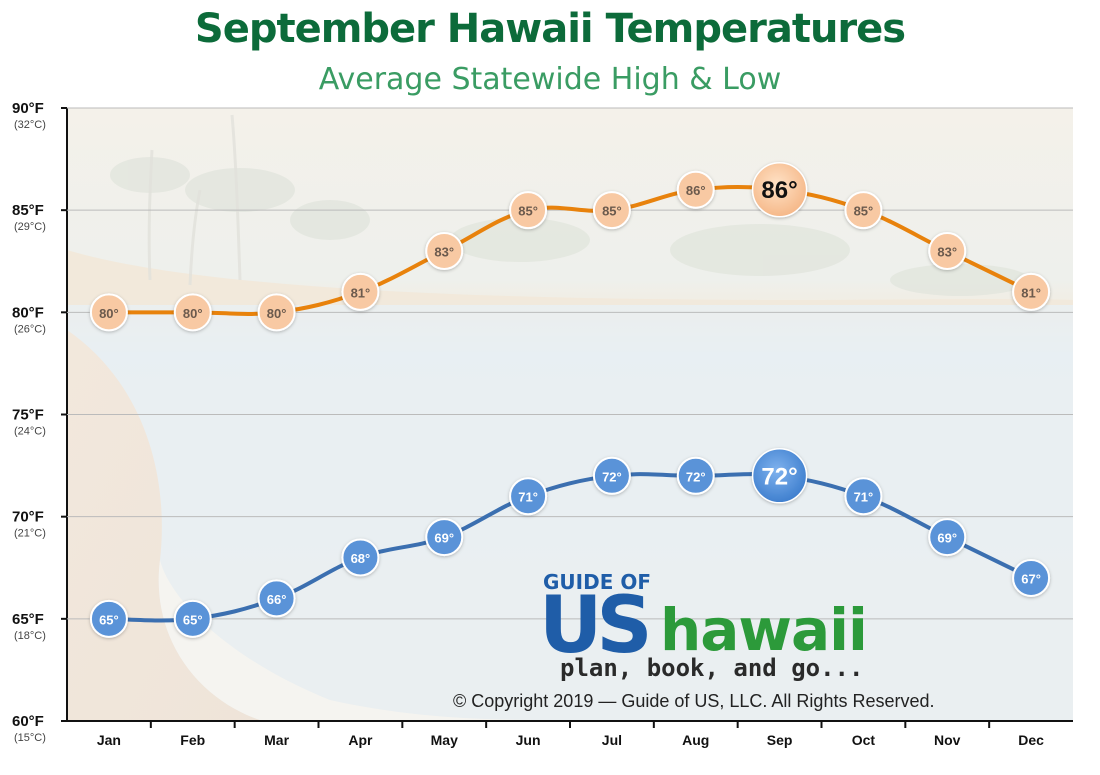 Image resolution: width=1100 pixels, height=775 pixels. I want to click on x-tick-label: Jul, so click(612, 740).